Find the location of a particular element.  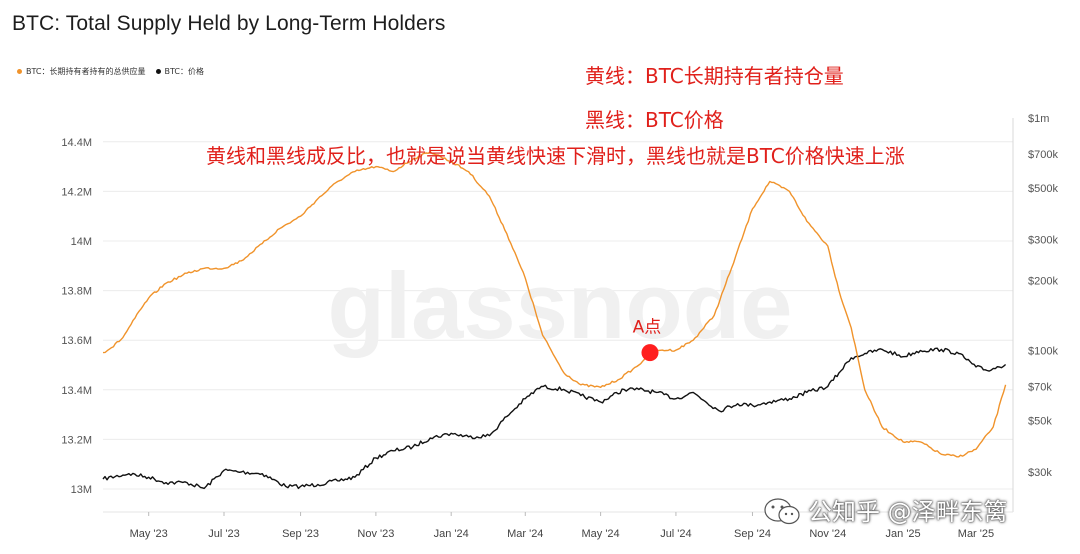

x-tick-label: Nov '23 is located at coordinates (375, 534).